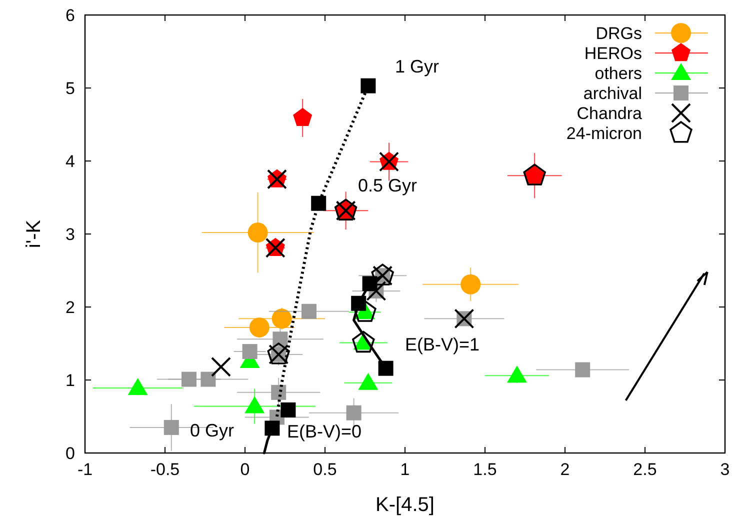 The width and height of the screenshot is (732, 520). What do you see at coordinates (604, 133) in the screenshot?
I see `legend-label: 24-micron` at bounding box center [604, 133].